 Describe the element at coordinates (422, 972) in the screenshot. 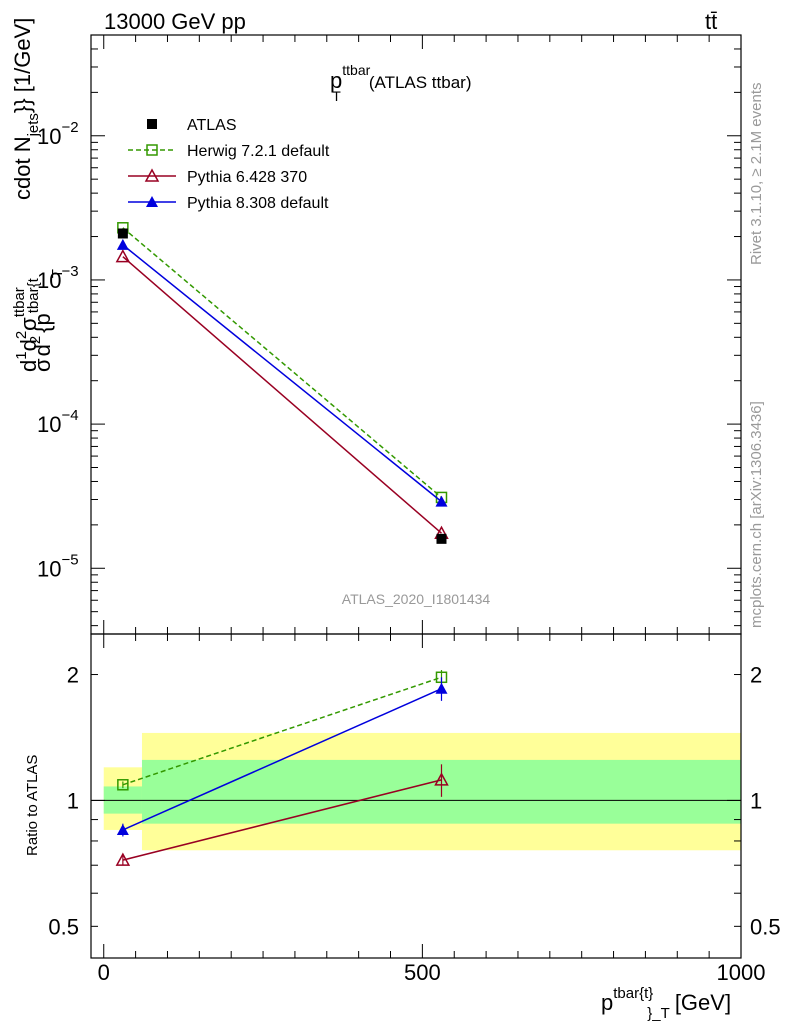

I see `xtick-label: 500` at that location.